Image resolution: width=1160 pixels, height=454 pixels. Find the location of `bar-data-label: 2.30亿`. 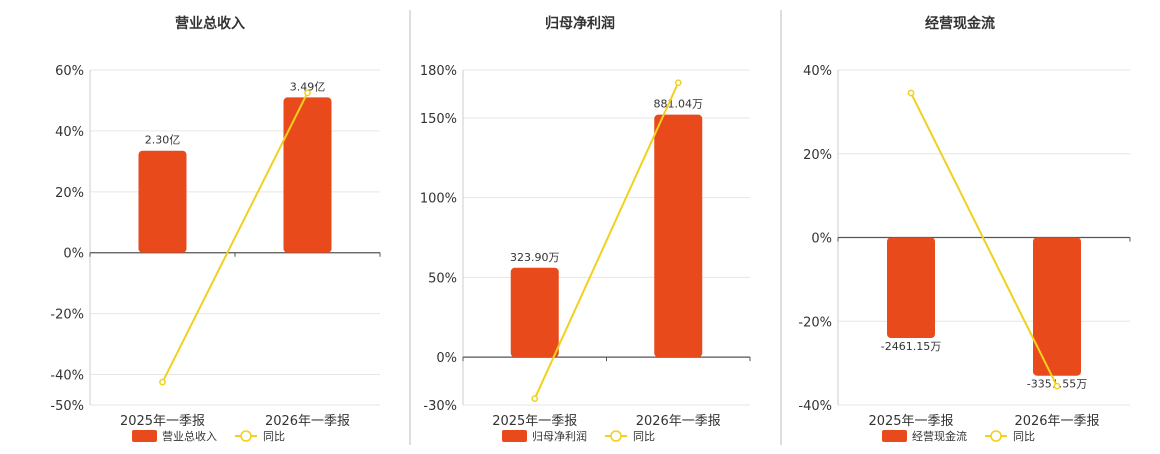

bar-data-label: 2.30亿 is located at coordinates (163, 140).